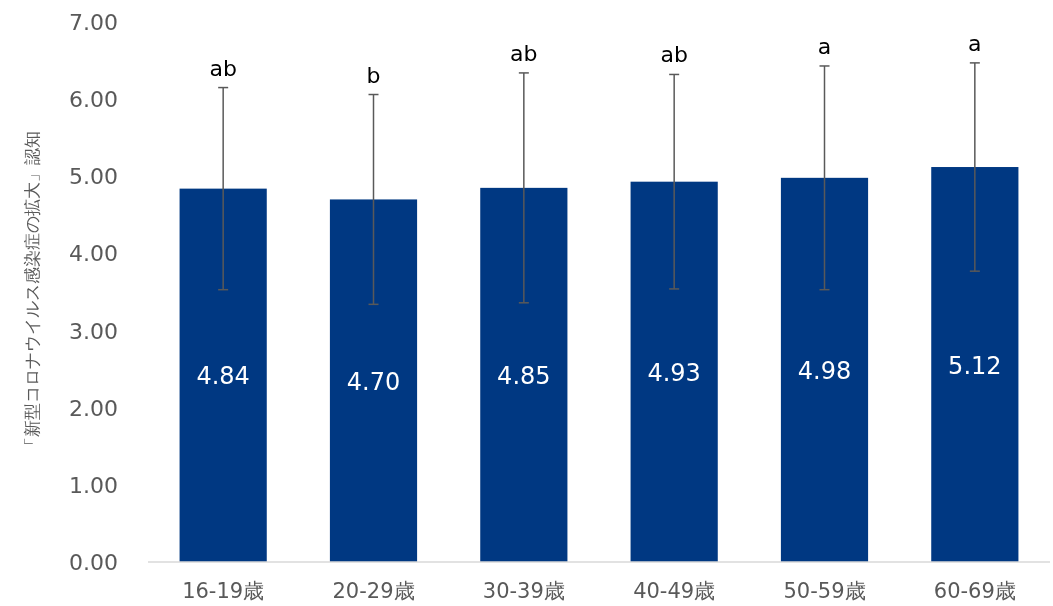 This screenshot has height=606, width=1053. I want to click on x-tick-label: 40-49歳, so click(674, 591).